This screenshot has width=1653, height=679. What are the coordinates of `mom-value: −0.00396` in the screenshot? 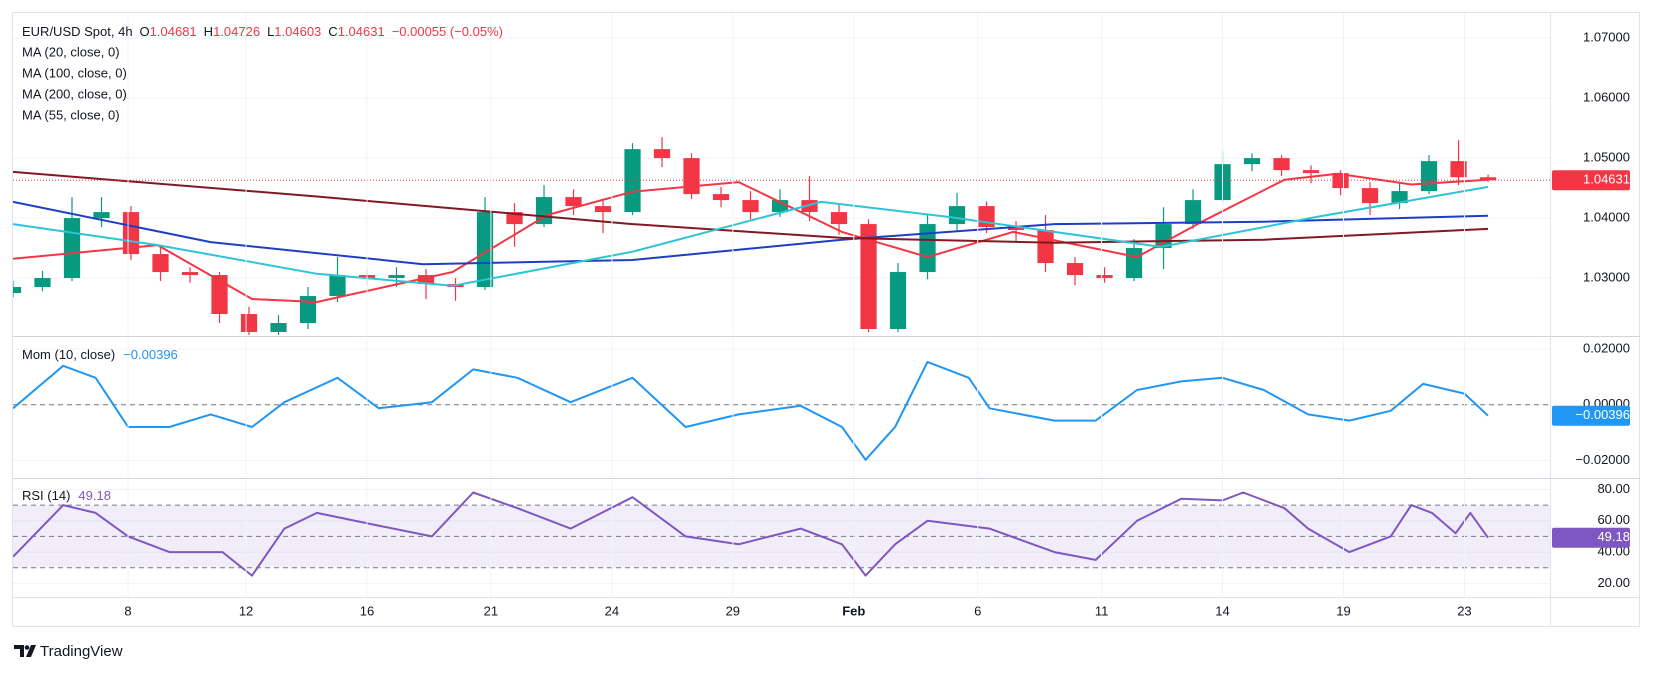 It's located at (150, 354).